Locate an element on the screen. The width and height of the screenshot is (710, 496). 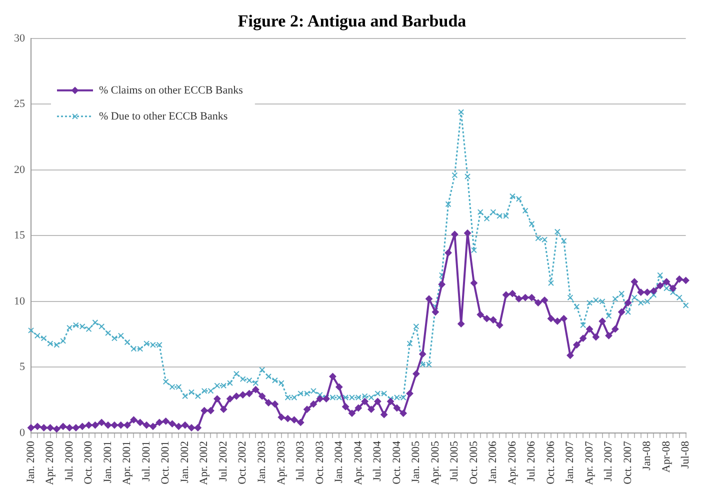
x-tick-label: Jul. 2003 is located at coordinates (300, 461).